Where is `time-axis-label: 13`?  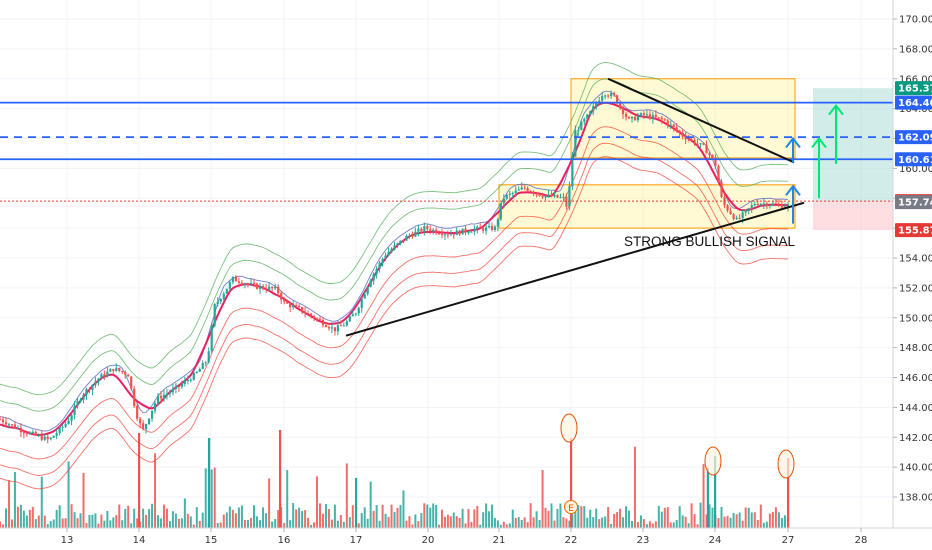 time-axis-label: 13 is located at coordinates (67, 540).